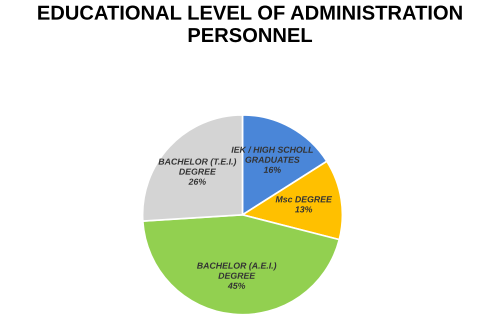 The image size is (500, 333). Describe the element at coordinates (272, 169) in the screenshot. I see `data-label: 16%` at that location.